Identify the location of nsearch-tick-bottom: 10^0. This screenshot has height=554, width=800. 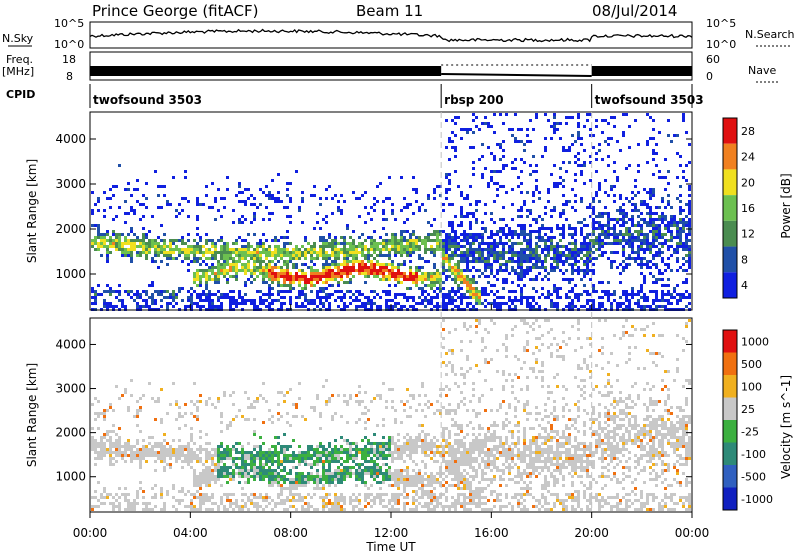
(721, 44).